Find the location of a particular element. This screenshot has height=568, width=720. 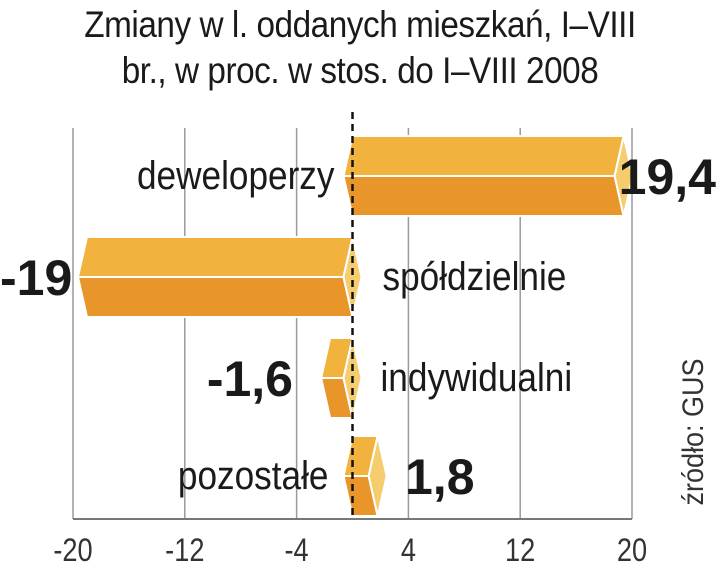

title-line-2: br., w proc. w stos. do I–VIII 2008 is located at coordinates (360, 70).